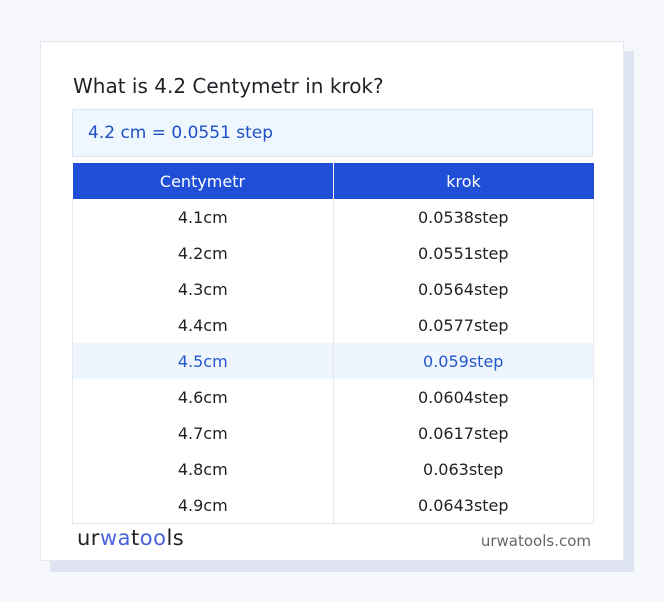 The image size is (664, 602). What do you see at coordinates (463, 325) in the screenshot?
I see `krok-cell: 0.0577step` at bounding box center [463, 325].